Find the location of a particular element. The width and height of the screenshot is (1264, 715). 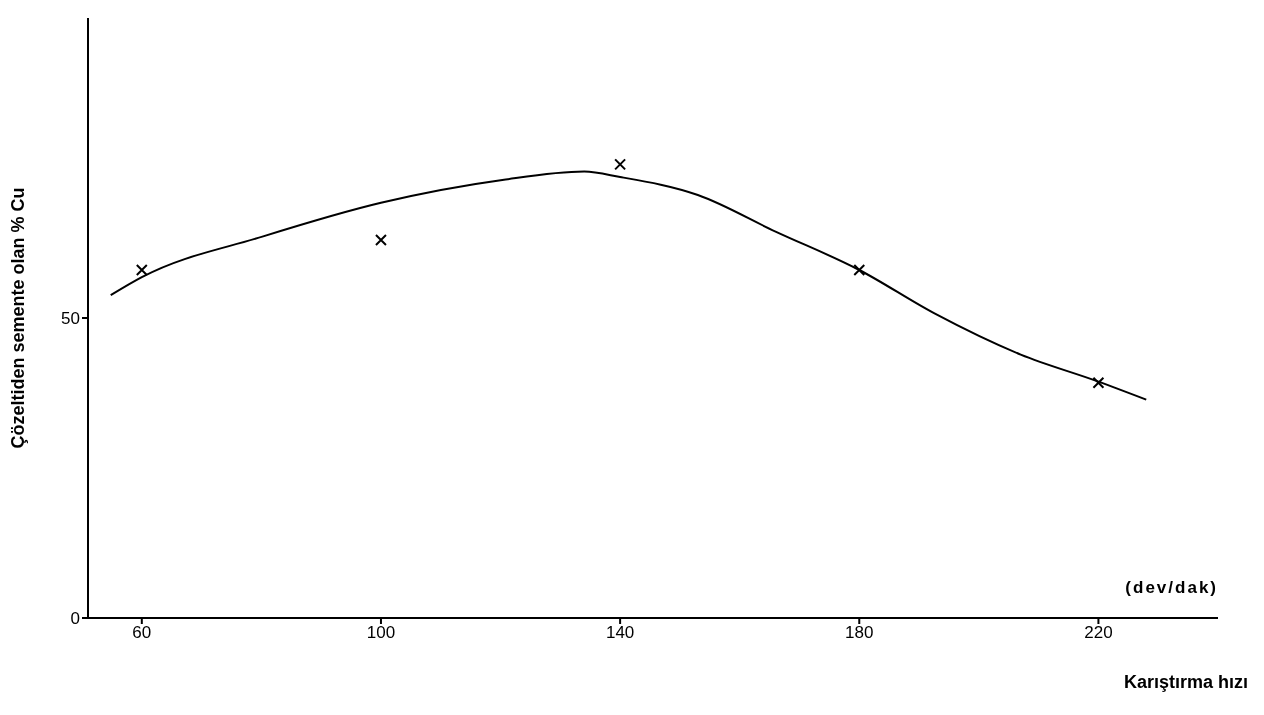

x-tick-label: 140 is located at coordinates (620, 633).